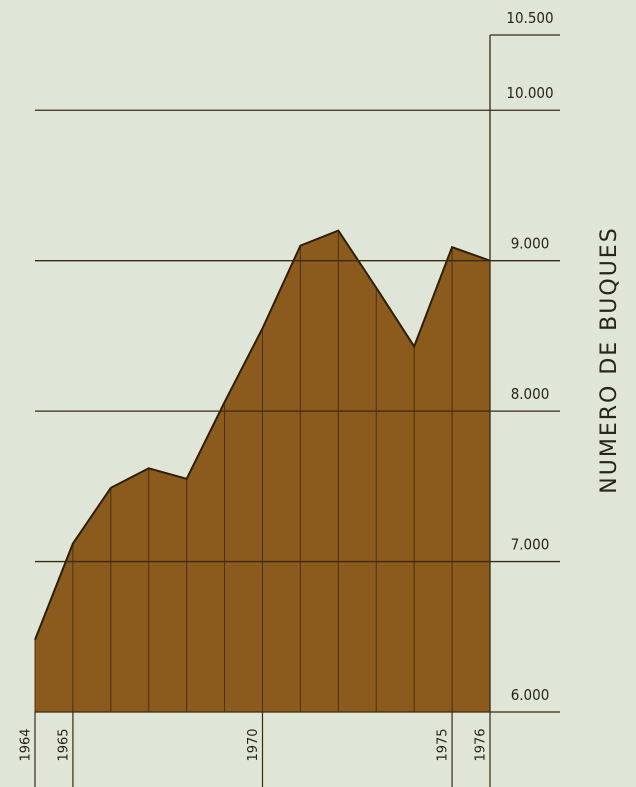  Describe the element at coordinates (530, 695) in the screenshot. I see `y-tick-label: 6.000` at that location.